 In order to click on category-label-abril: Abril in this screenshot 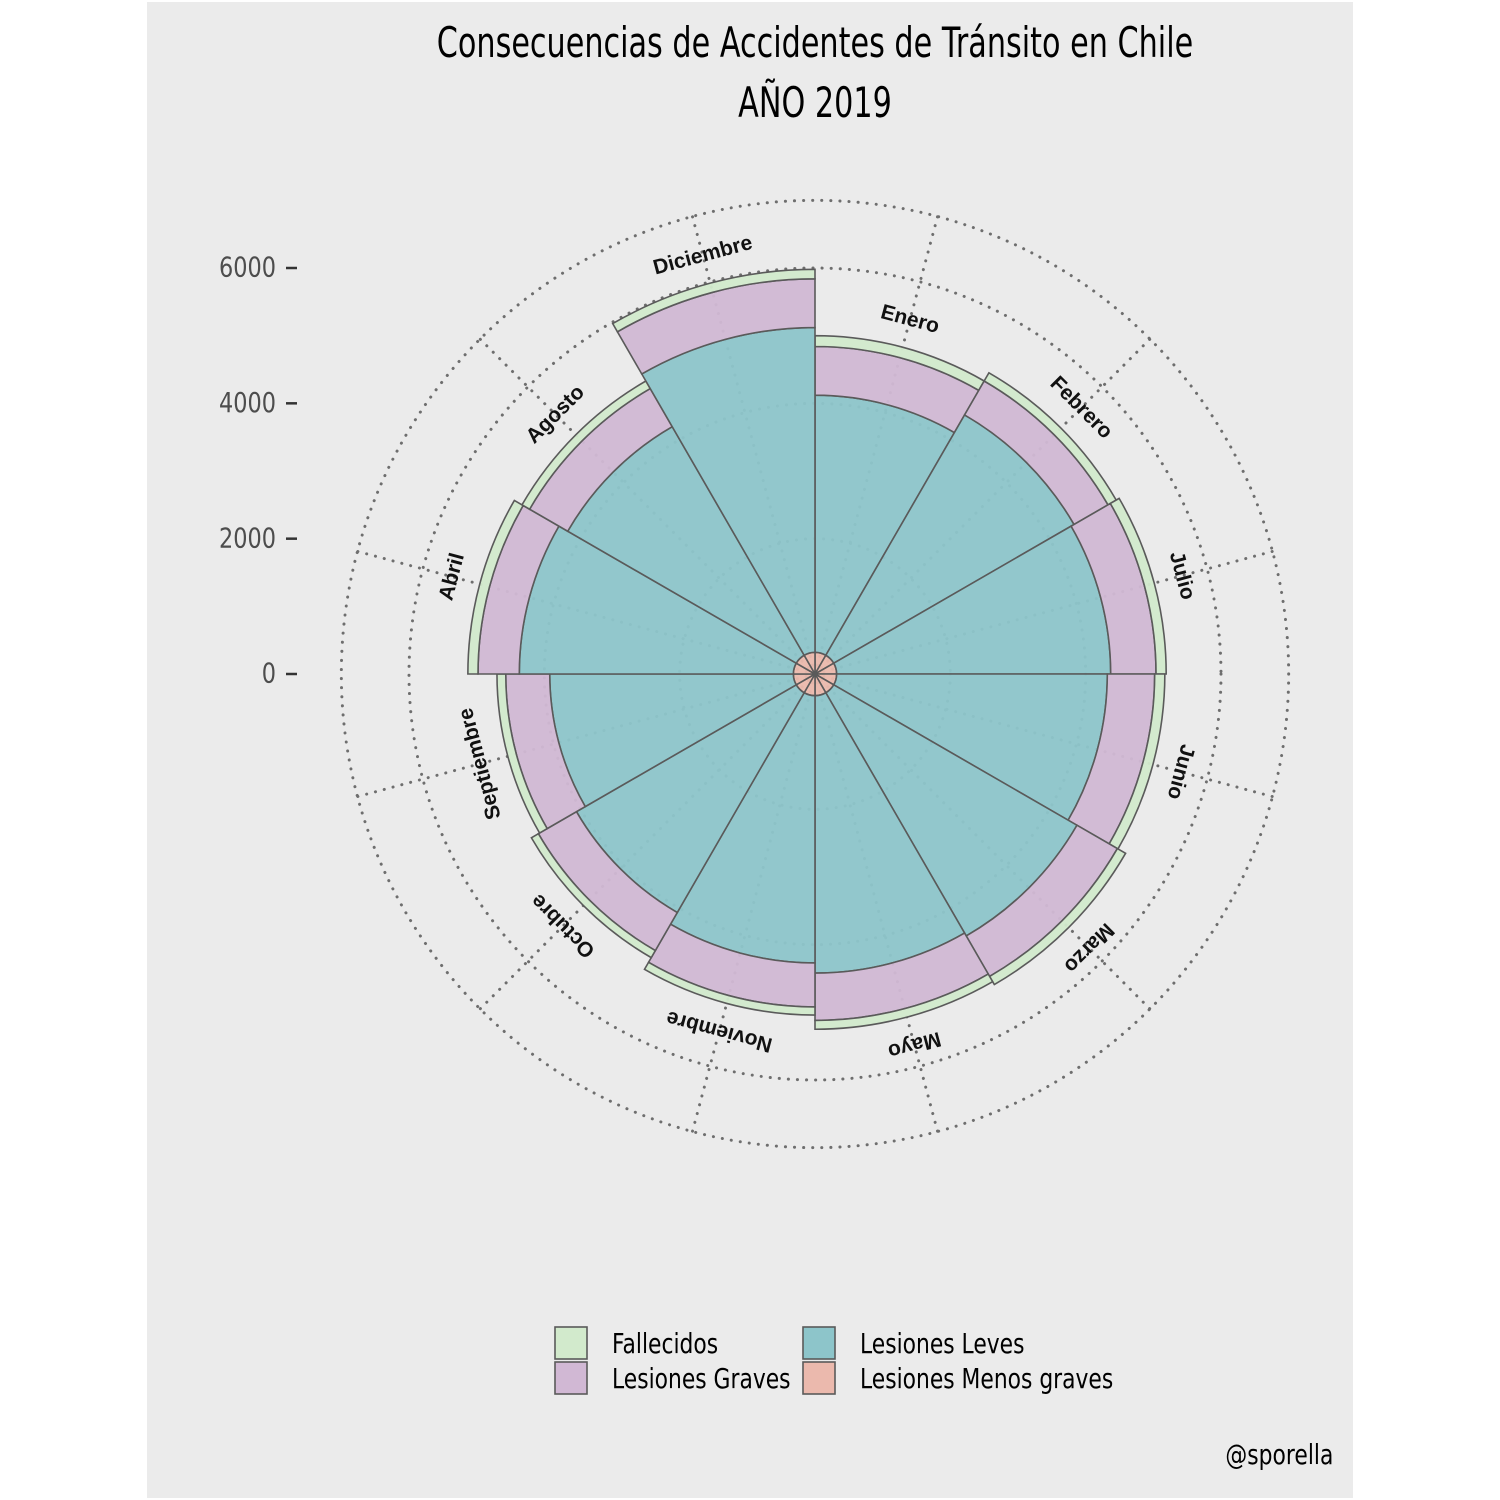, I will do `click(451, 577)`.